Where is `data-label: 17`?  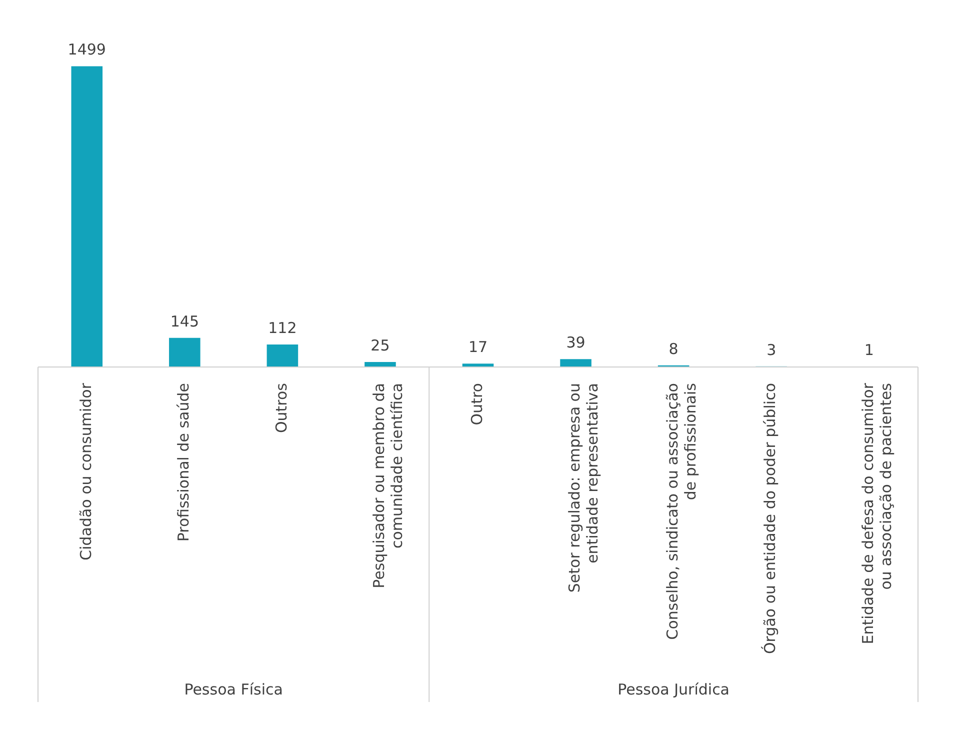 data-label: 17 is located at coordinates (478, 347).